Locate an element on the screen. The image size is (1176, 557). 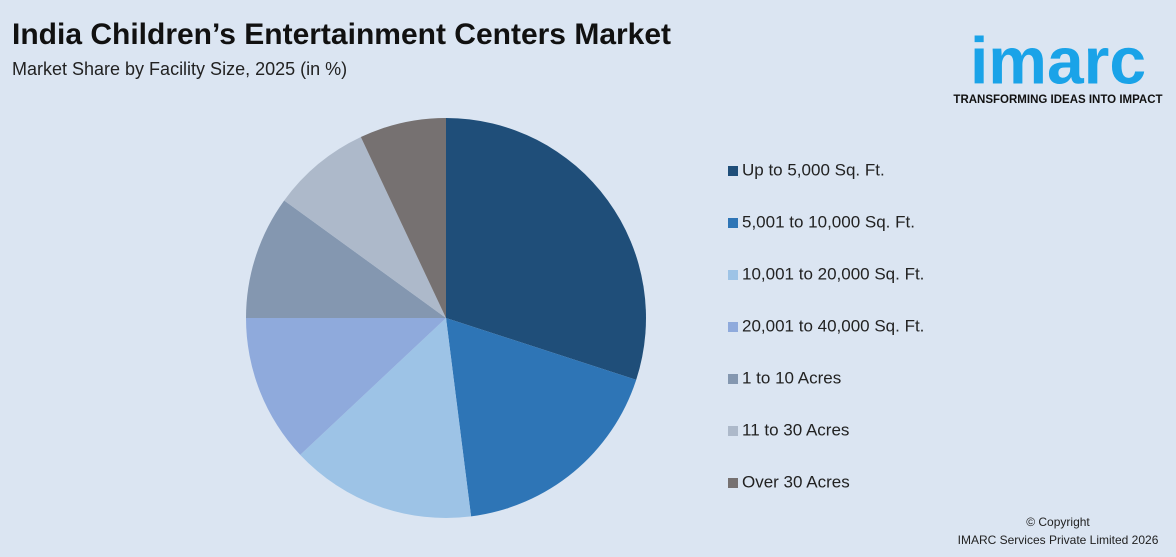
legend-label: 5,001 to 10,000 Sq. Ft. is located at coordinates (828, 221).